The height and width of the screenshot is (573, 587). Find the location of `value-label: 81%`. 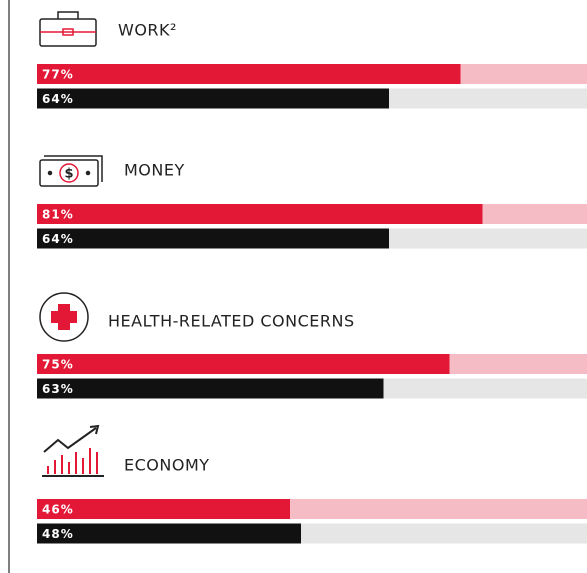

value-label: 81% is located at coordinates (58, 215).